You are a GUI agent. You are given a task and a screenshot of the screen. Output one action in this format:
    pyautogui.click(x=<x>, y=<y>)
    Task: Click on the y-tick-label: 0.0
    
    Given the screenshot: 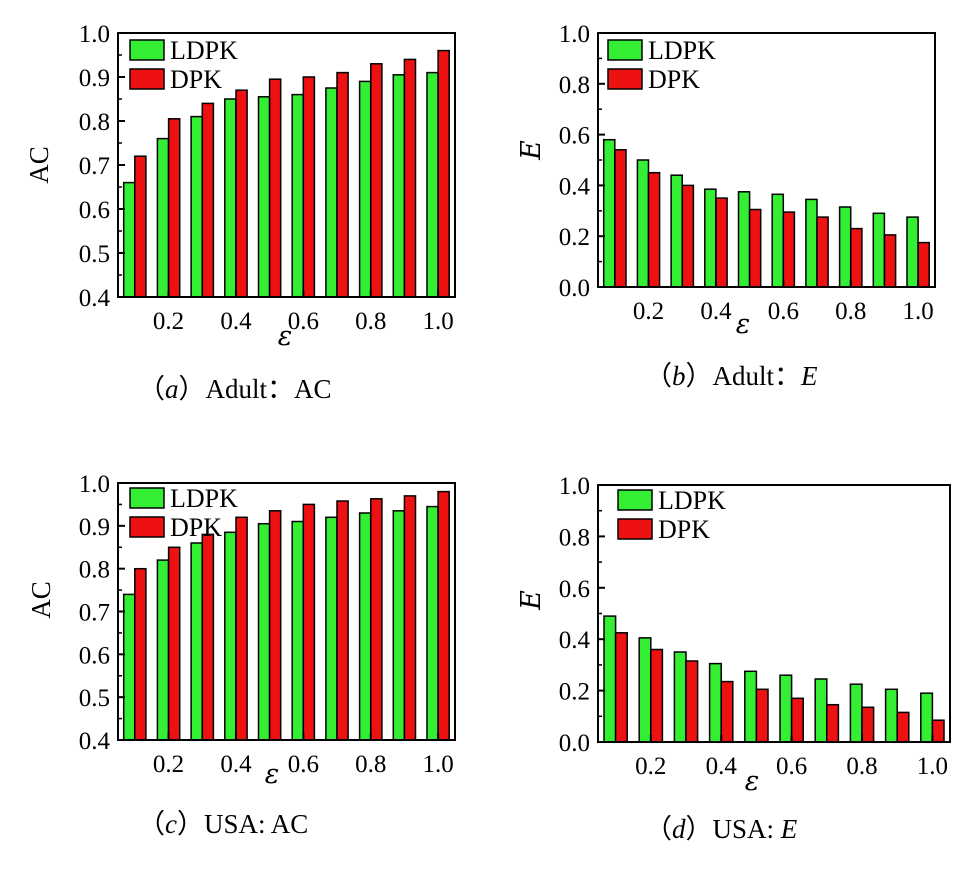 What is the action you would take?
    pyautogui.click(x=574, y=288)
    